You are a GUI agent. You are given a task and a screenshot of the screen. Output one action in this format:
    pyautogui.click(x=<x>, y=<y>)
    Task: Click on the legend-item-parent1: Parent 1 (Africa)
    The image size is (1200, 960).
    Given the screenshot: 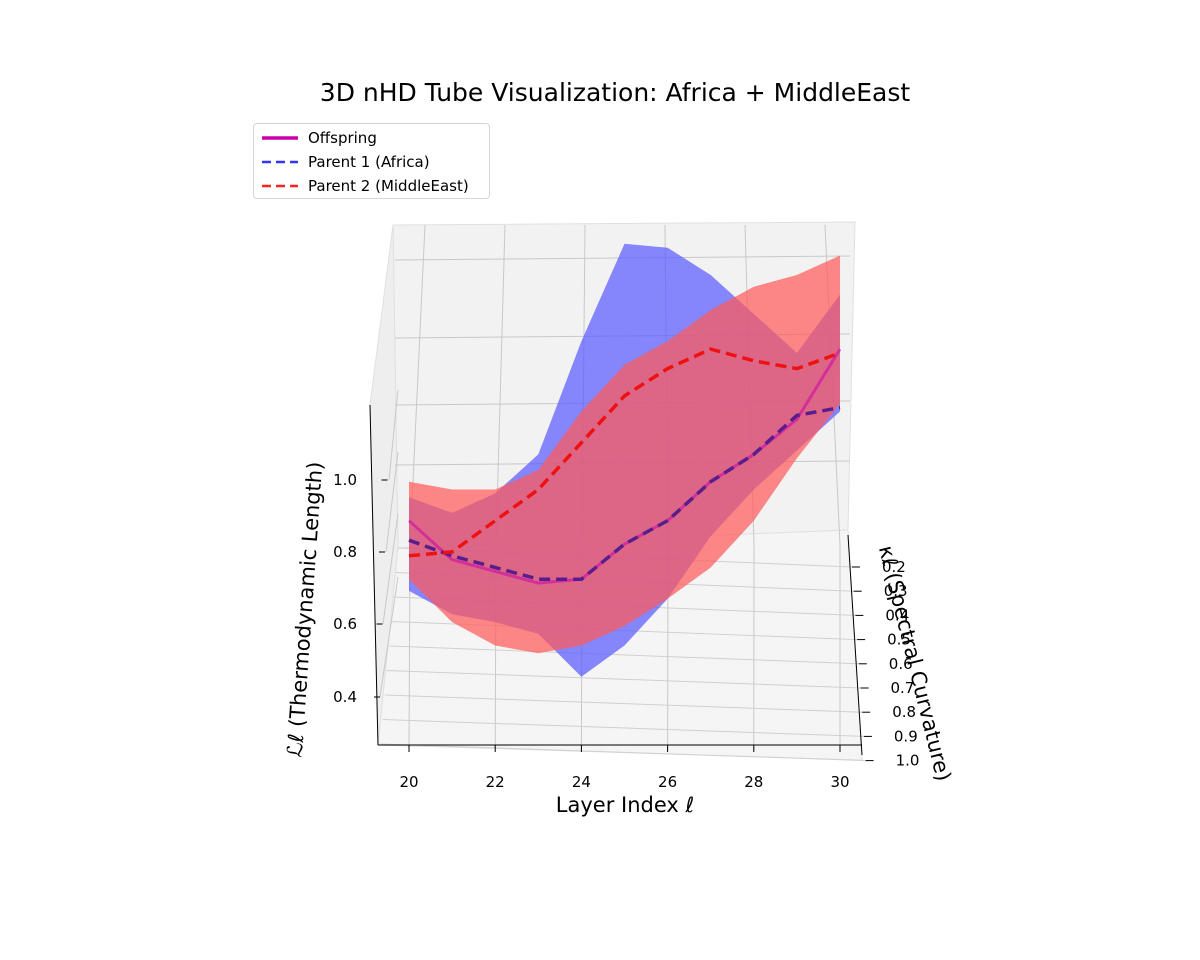 What is the action you would take?
    pyautogui.click(x=345, y=162)
    